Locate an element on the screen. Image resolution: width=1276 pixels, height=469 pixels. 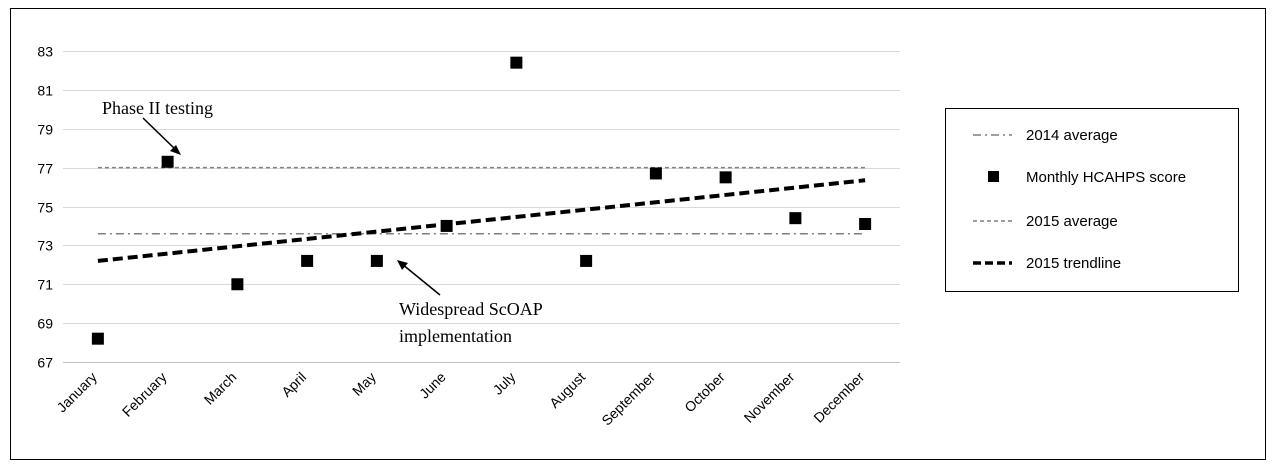
y-tick-label-75: 75 is located at coordinates (45, 208).